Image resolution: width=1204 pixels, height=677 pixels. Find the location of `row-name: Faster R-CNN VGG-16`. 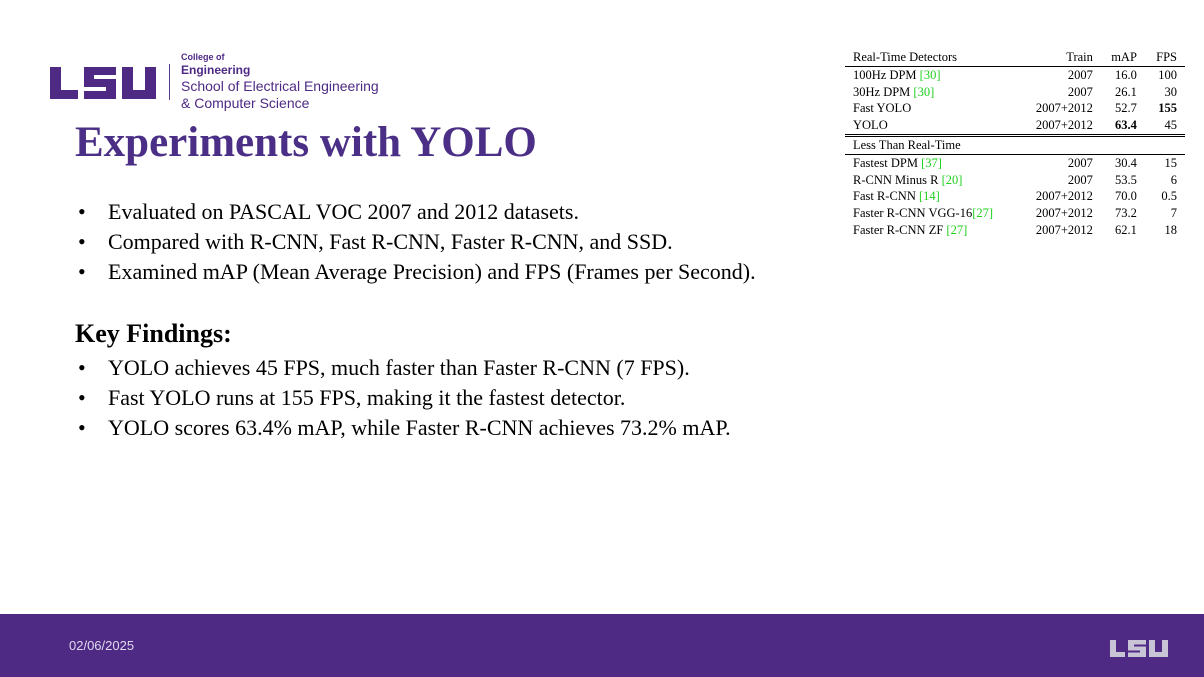

row-name: Faster R-CNN VGG-16 is located at coordinates (913, 213).